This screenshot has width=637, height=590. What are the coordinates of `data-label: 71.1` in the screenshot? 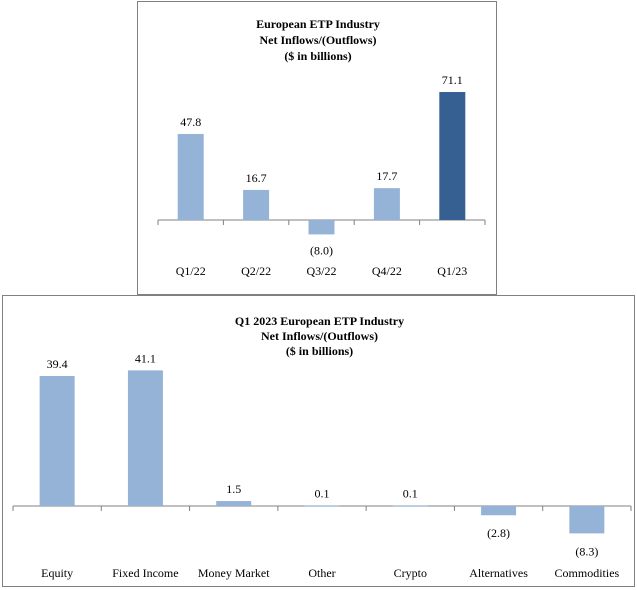 It's located at (452, 80).